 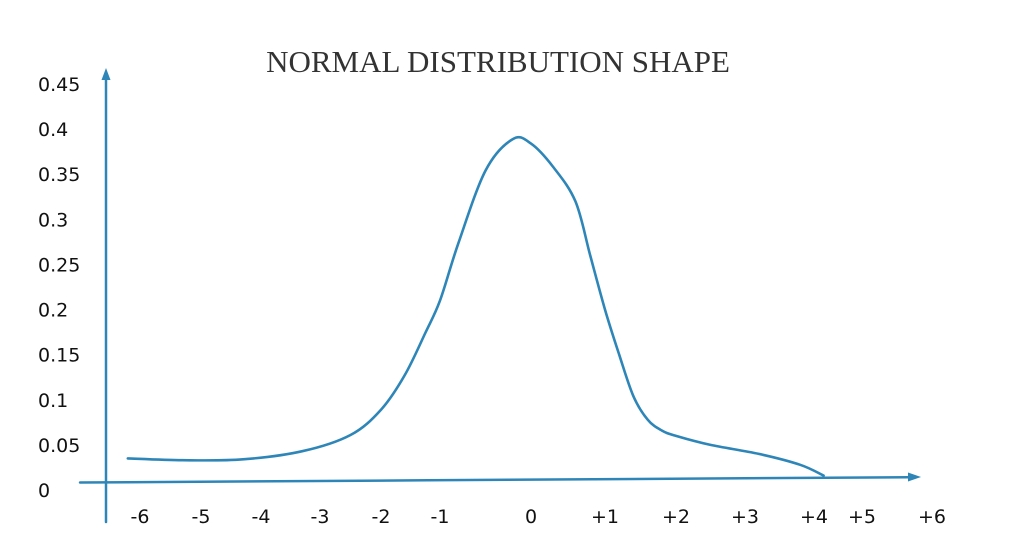 What do you see at coordinates (53, 311) in the screenshot?
I see `y-tick-label: 0.2` at bounding box center [53, 311].